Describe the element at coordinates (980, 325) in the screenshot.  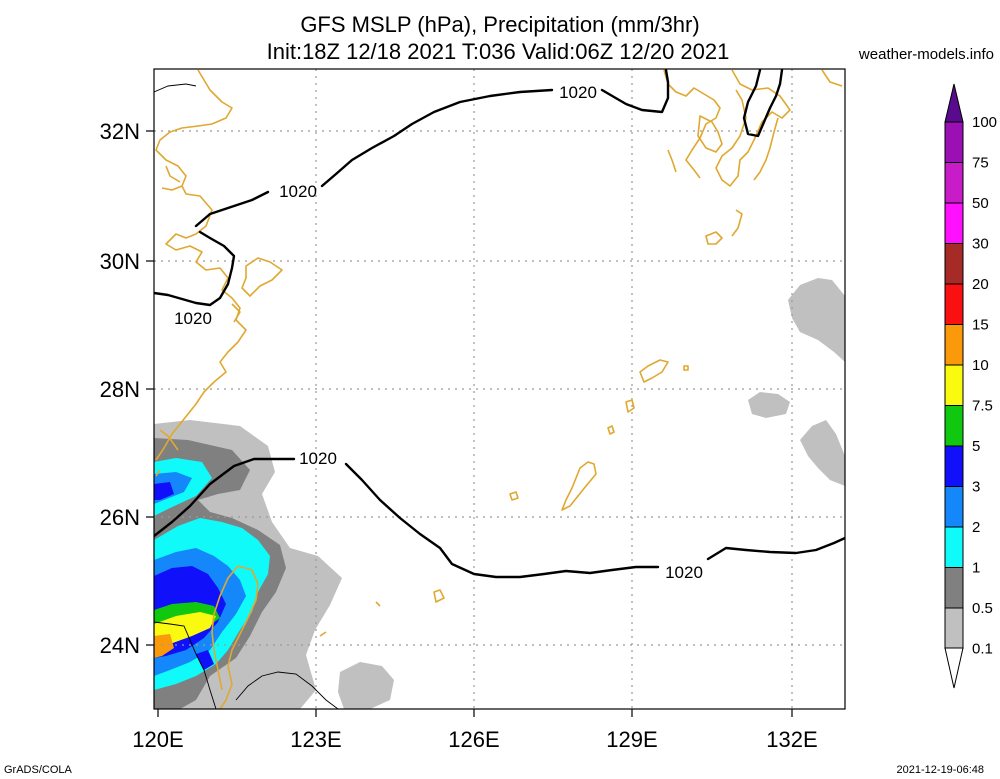
I see `colorbar-label: 15` at that location.